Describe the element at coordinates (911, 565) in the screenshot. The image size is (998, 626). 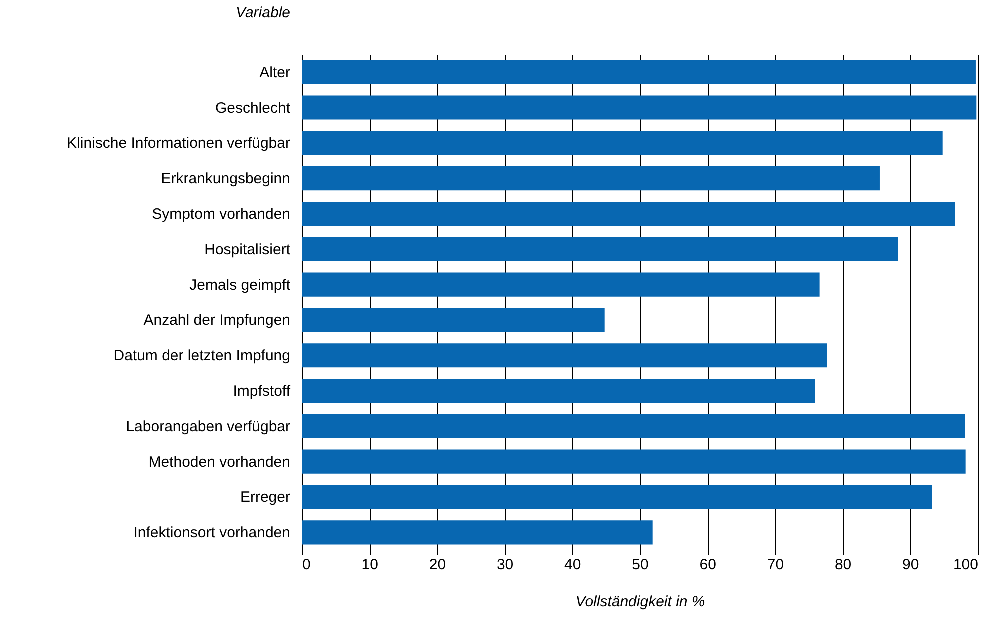
I see `x-tick-label: 90` at that location.